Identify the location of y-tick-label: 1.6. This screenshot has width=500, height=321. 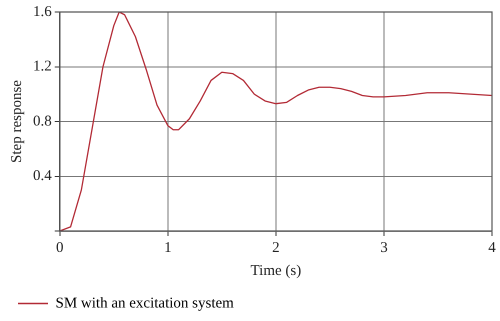
(42, 12).